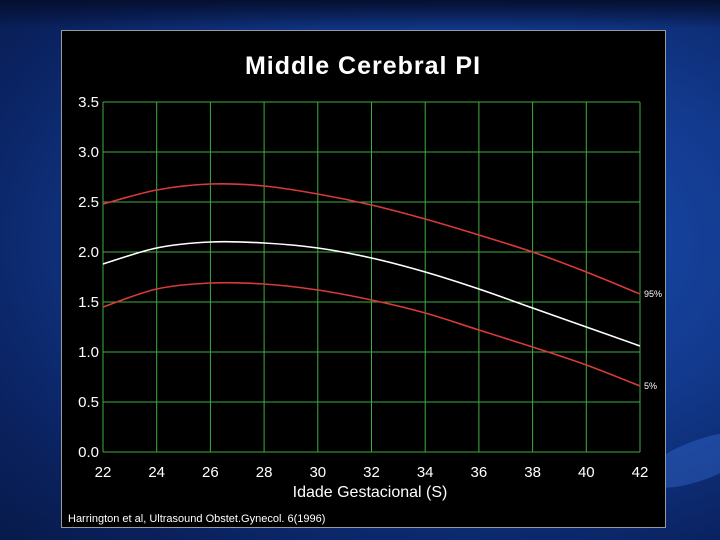  I want to click on x-axis-label: Idade Gestacional (S), so click(370, 492).